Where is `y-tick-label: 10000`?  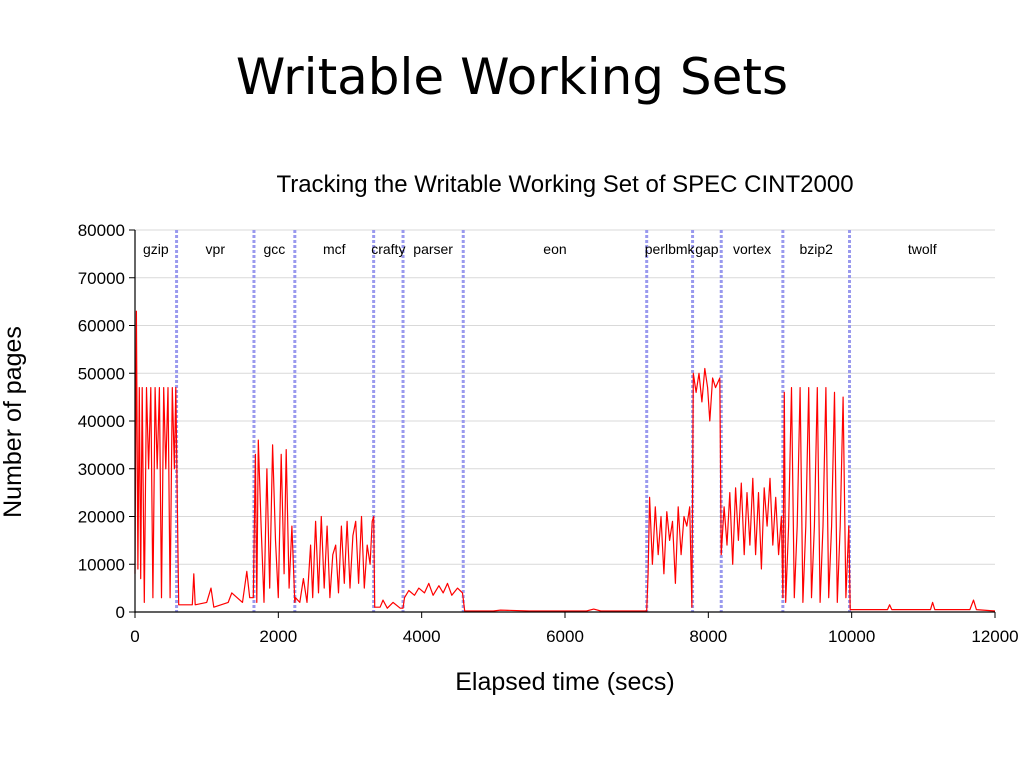 y-tick-label: 10000 is located at coordinates (101, 564).